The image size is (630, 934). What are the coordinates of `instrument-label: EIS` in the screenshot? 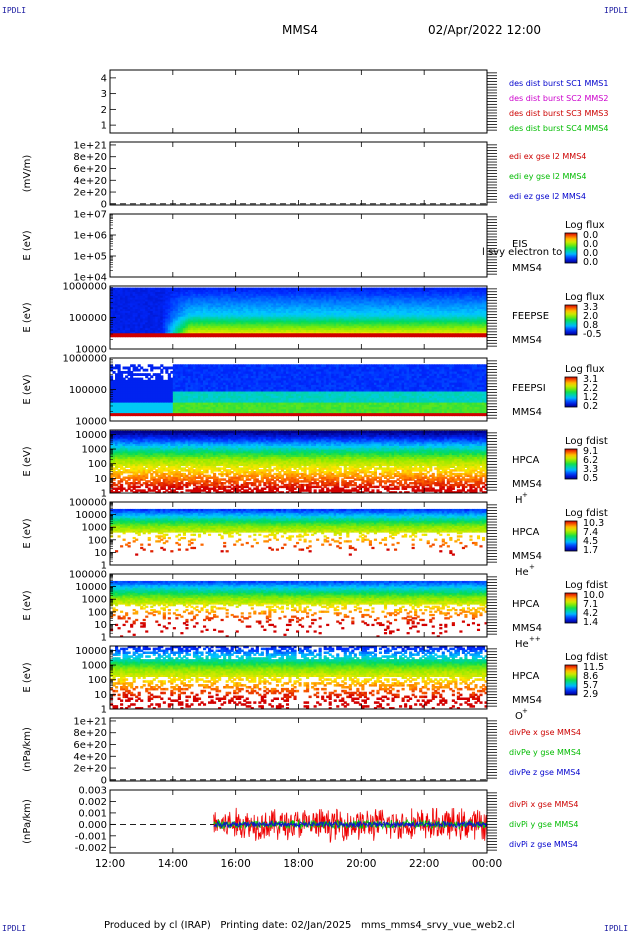 It's located at (520, 244).